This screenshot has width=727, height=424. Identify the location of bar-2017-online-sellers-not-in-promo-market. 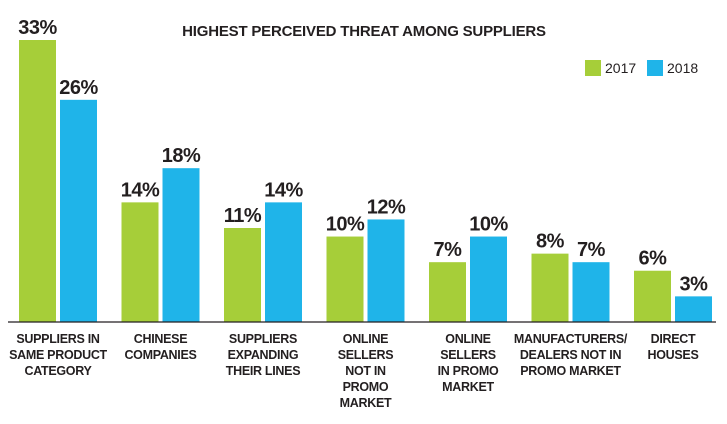
(345, 279).